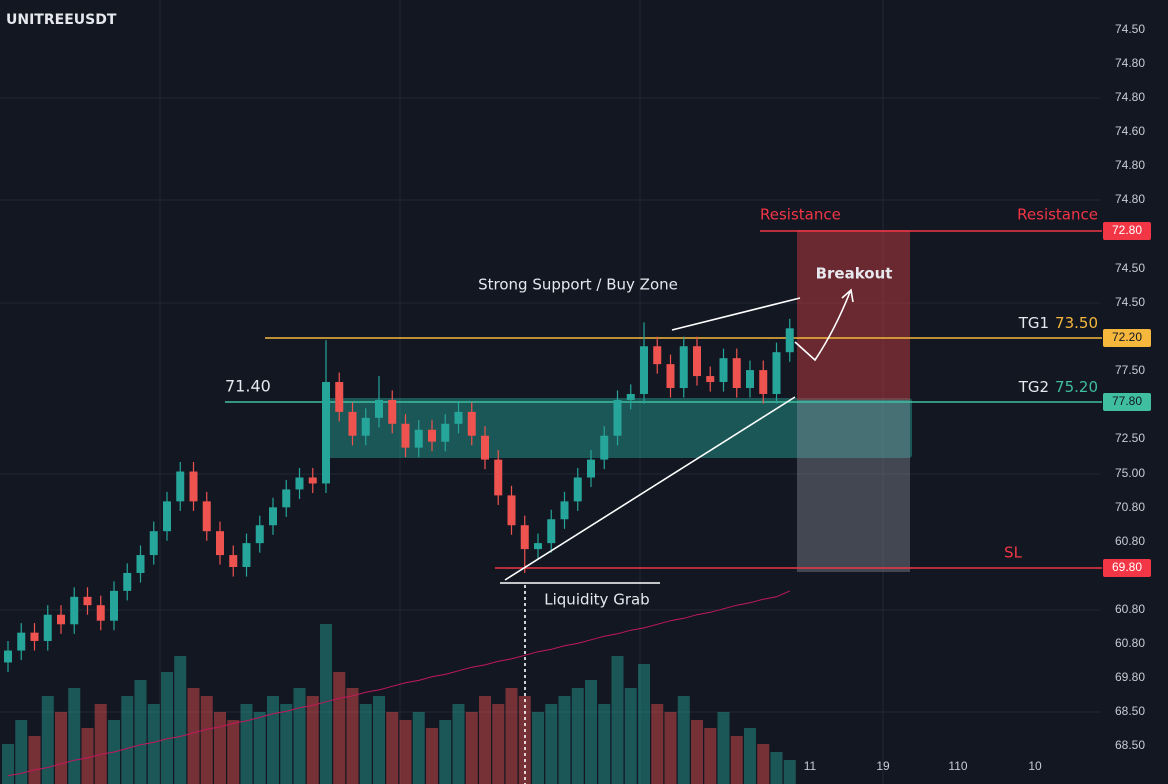 The image size is (1168, 784). I want to click on price-tag-text: 69.80, so click(1127, 567).